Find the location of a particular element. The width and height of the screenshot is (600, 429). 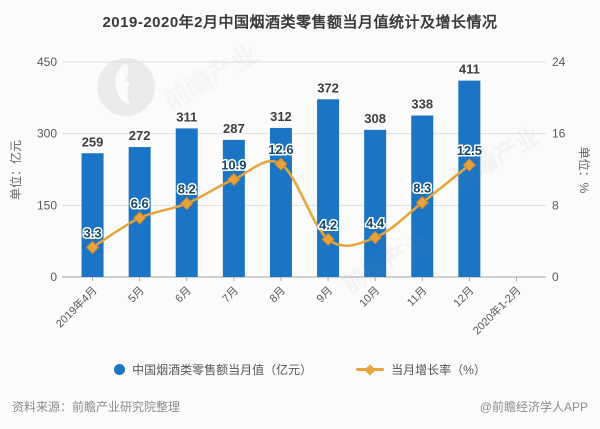

svg-text: 8 is located at coordinates (555, 205).